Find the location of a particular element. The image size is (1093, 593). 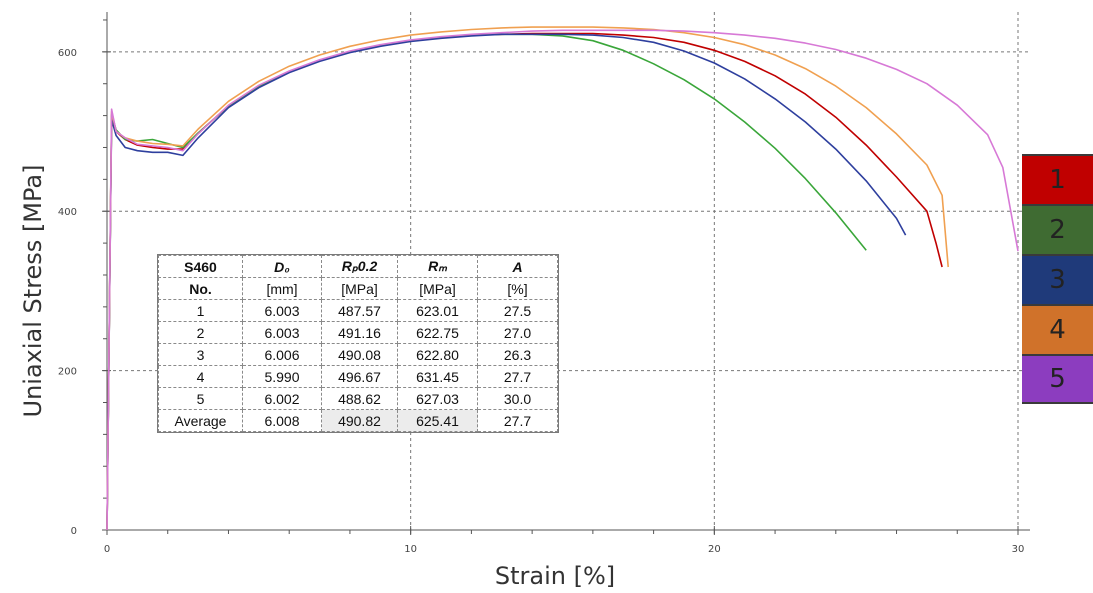

table-units-row: No. [mm] [MPa] [MPa] [%] is located at coordinates (358, 288).